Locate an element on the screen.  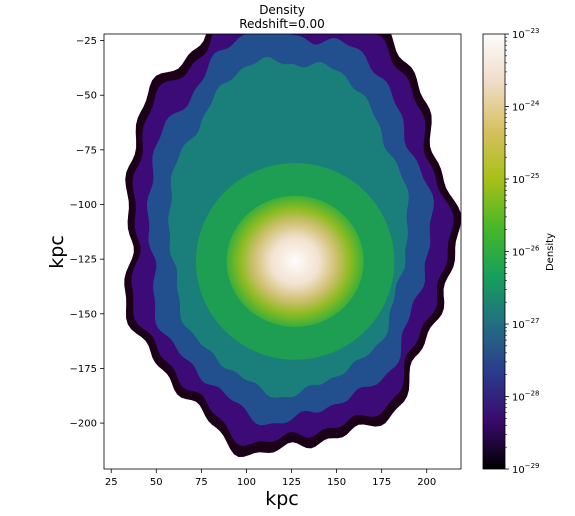
y-tick-label: −125 is located at coordinates (83, 260).